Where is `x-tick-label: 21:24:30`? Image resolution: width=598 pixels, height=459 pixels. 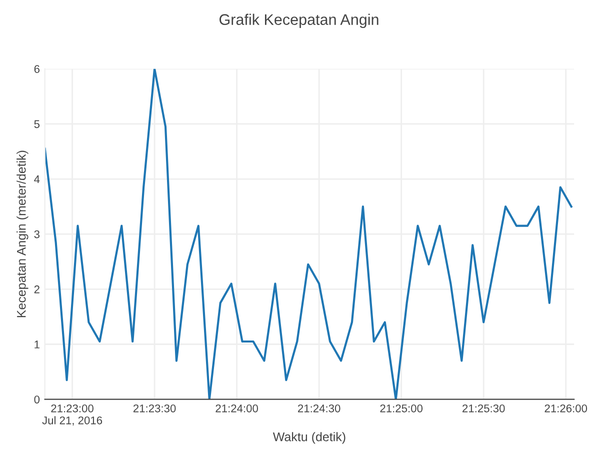
x-tick-label: 21:24:30 is located at coordinates (319, 408).